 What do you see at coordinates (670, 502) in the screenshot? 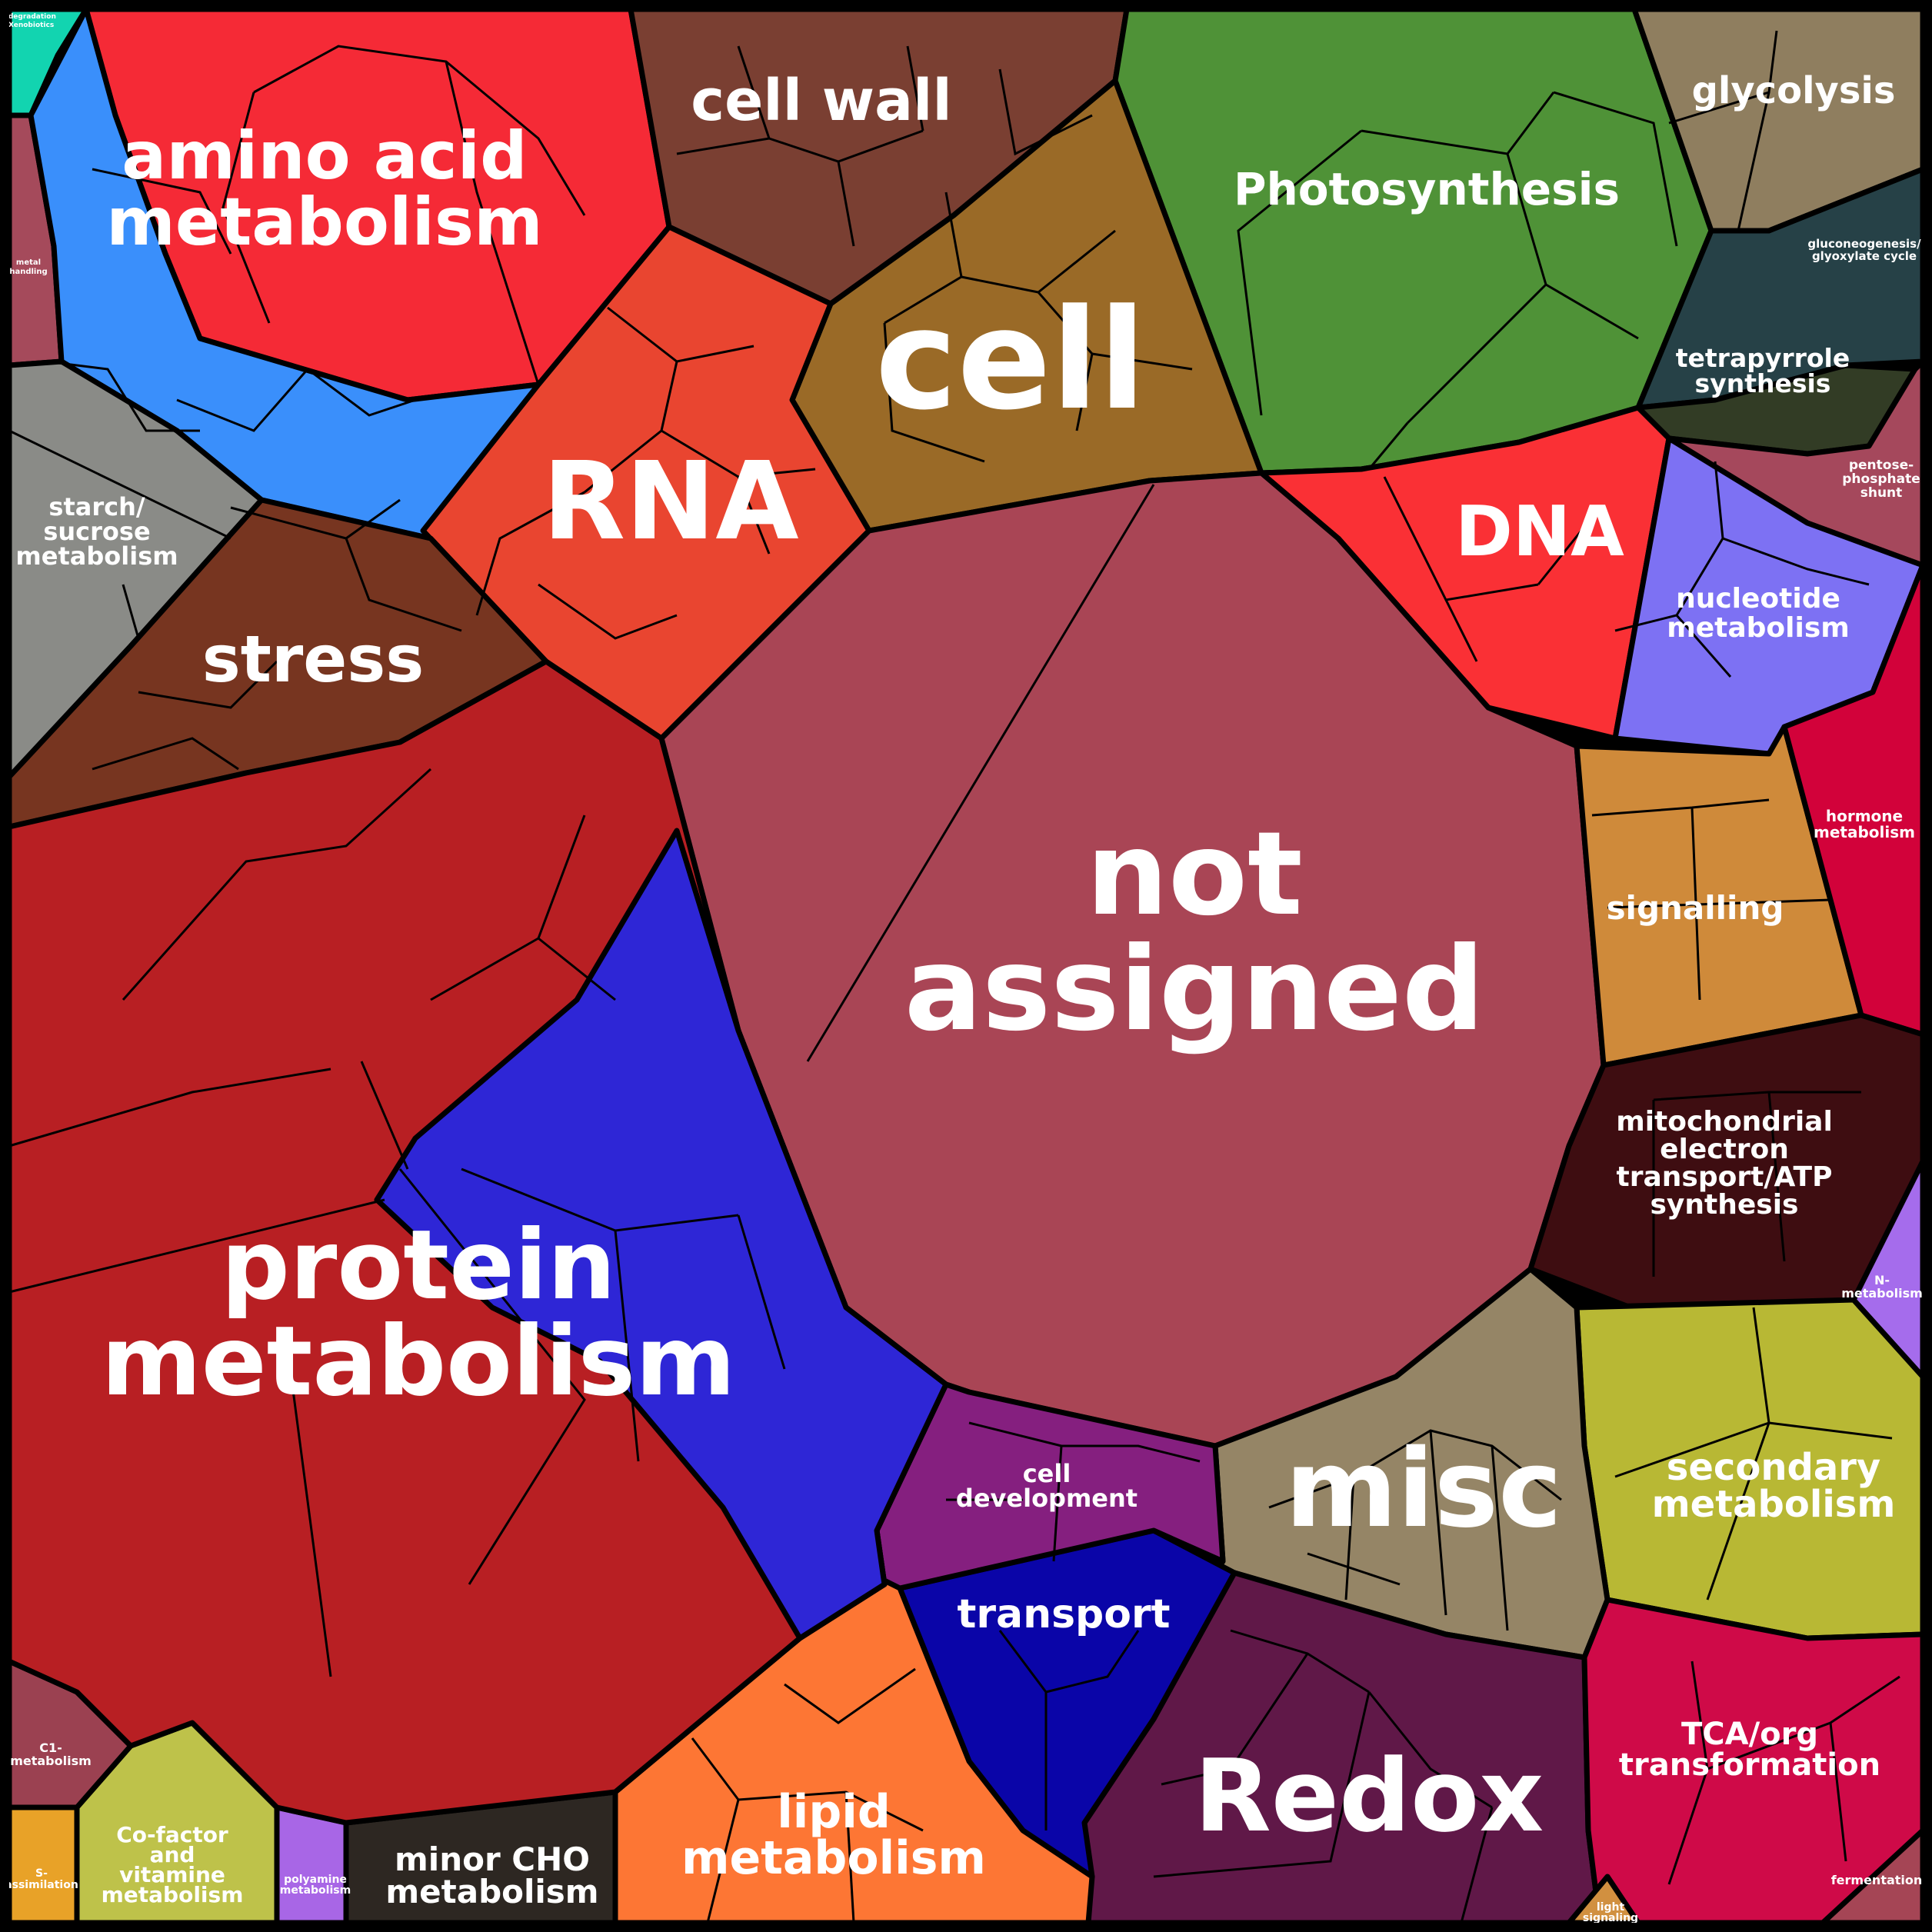
I see `label-rna: RNA` at bounding box center [670, 502].